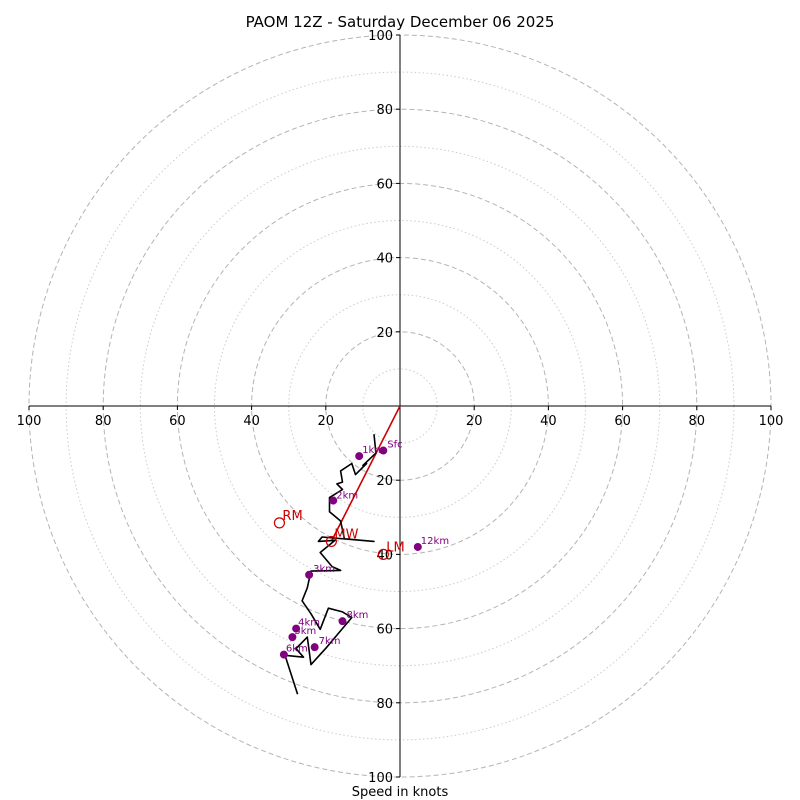 This screenshot has height=800, width=800. I want to click on height-marker-7km, so click(314, 647).